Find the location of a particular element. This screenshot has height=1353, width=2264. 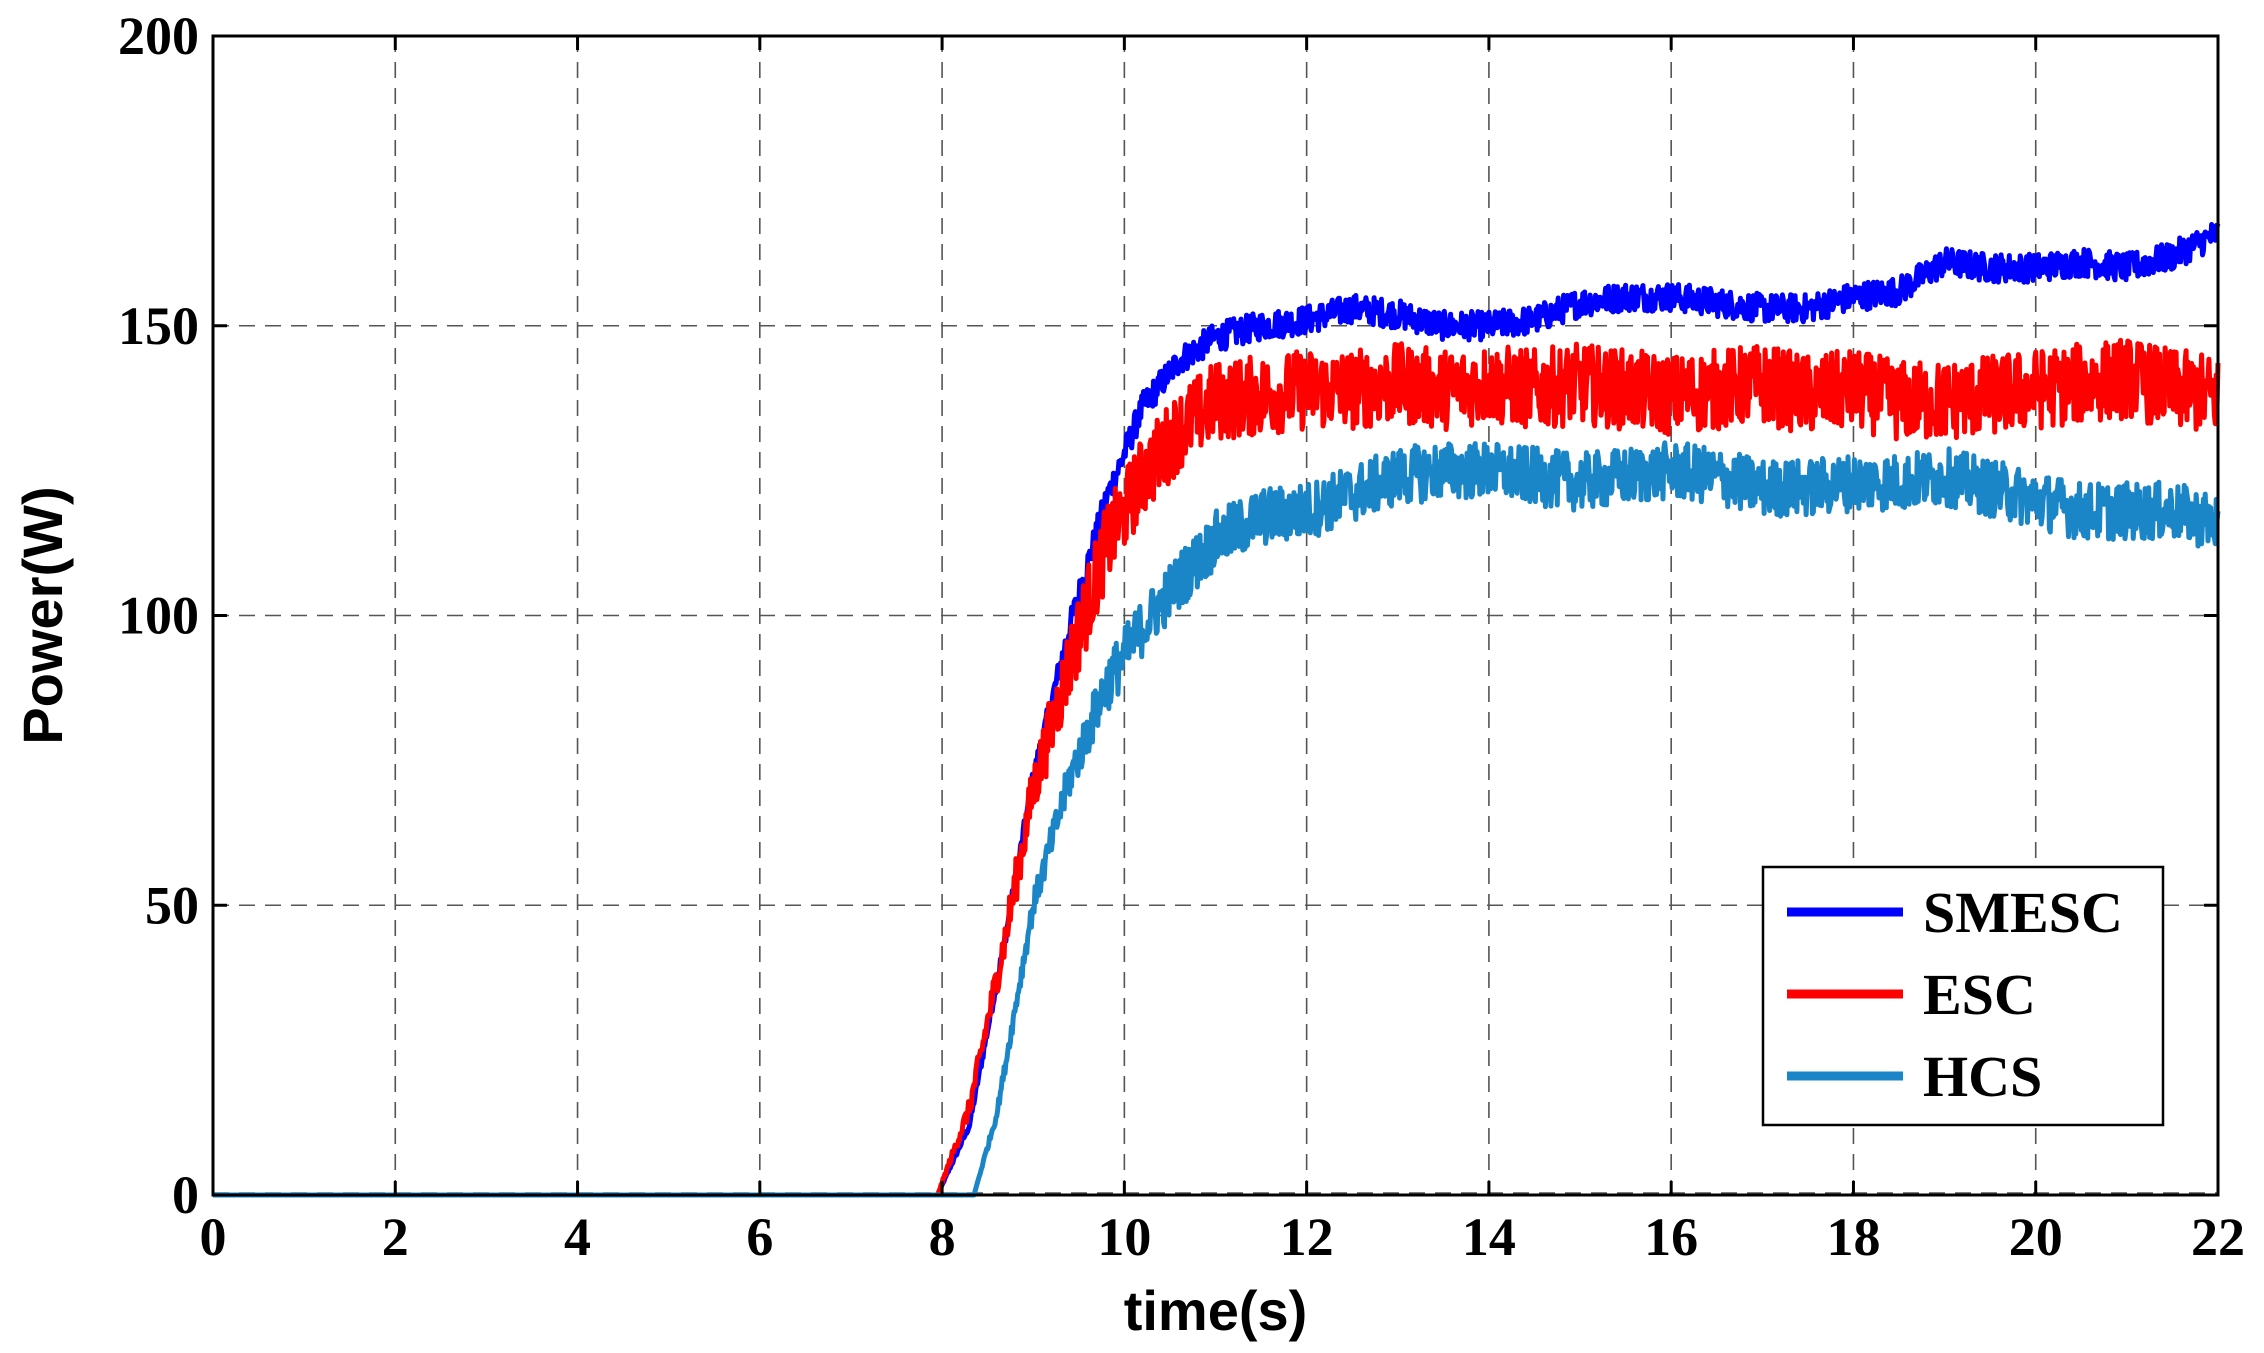

x-tick-label: 8 is located at coordinates (942, 1237).